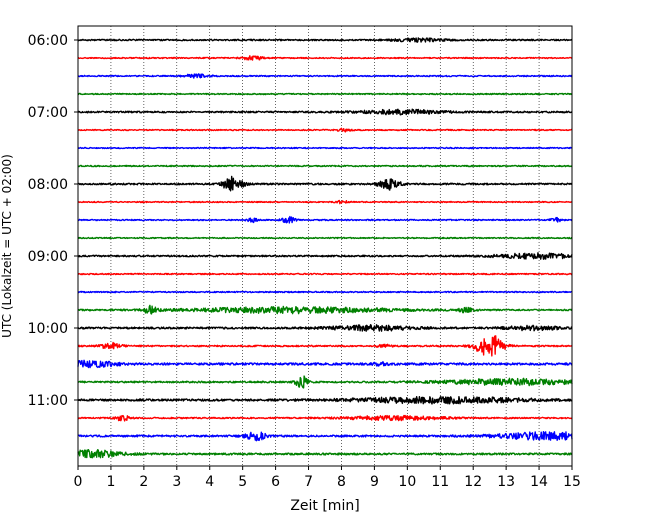  What do you see at coordinates (572, 482) in the screenshot?
I see `x-tick-label: 15` at bounding box center [572, 482].